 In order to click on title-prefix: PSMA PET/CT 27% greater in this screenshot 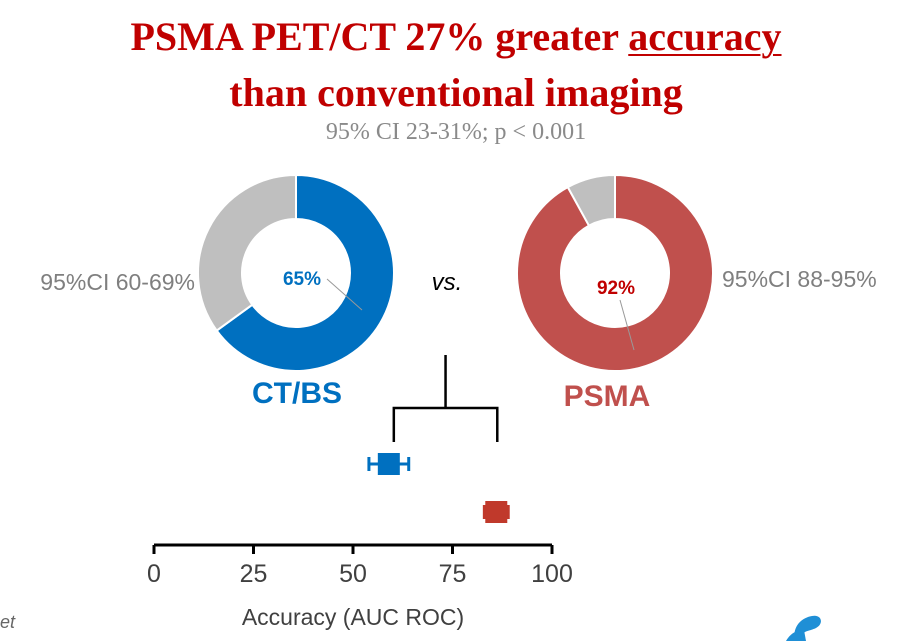, I will do `click(379, 36)`.